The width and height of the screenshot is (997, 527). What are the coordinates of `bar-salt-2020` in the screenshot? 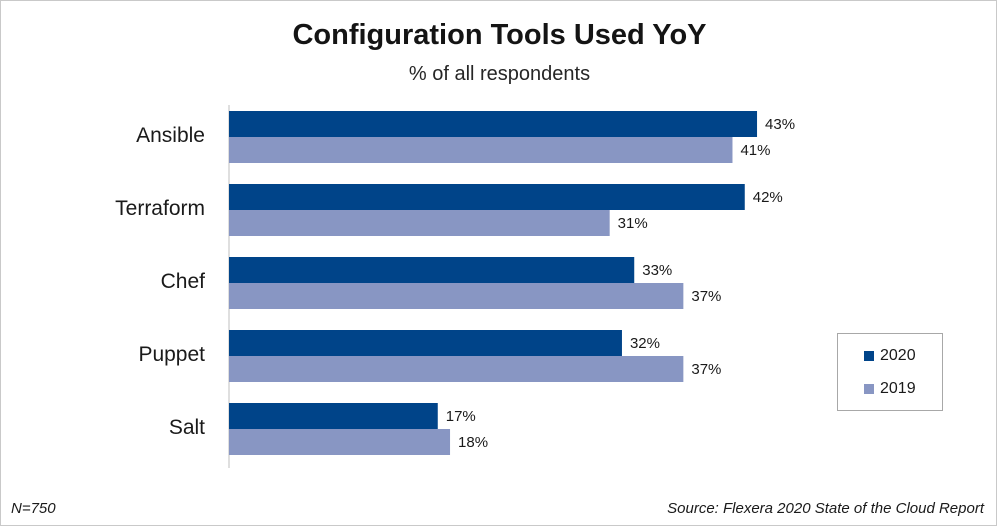 It's located at (333, 416).